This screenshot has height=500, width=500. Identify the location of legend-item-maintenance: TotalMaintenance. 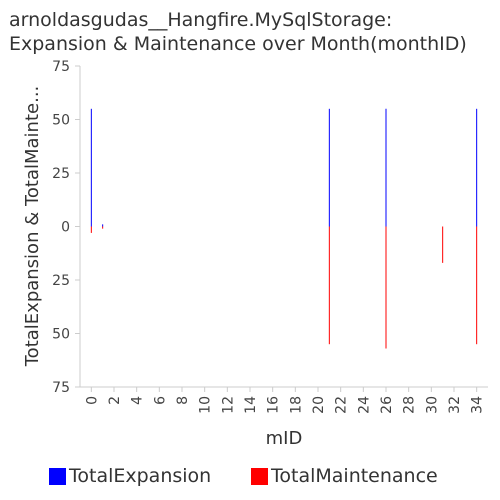
(344, 476).